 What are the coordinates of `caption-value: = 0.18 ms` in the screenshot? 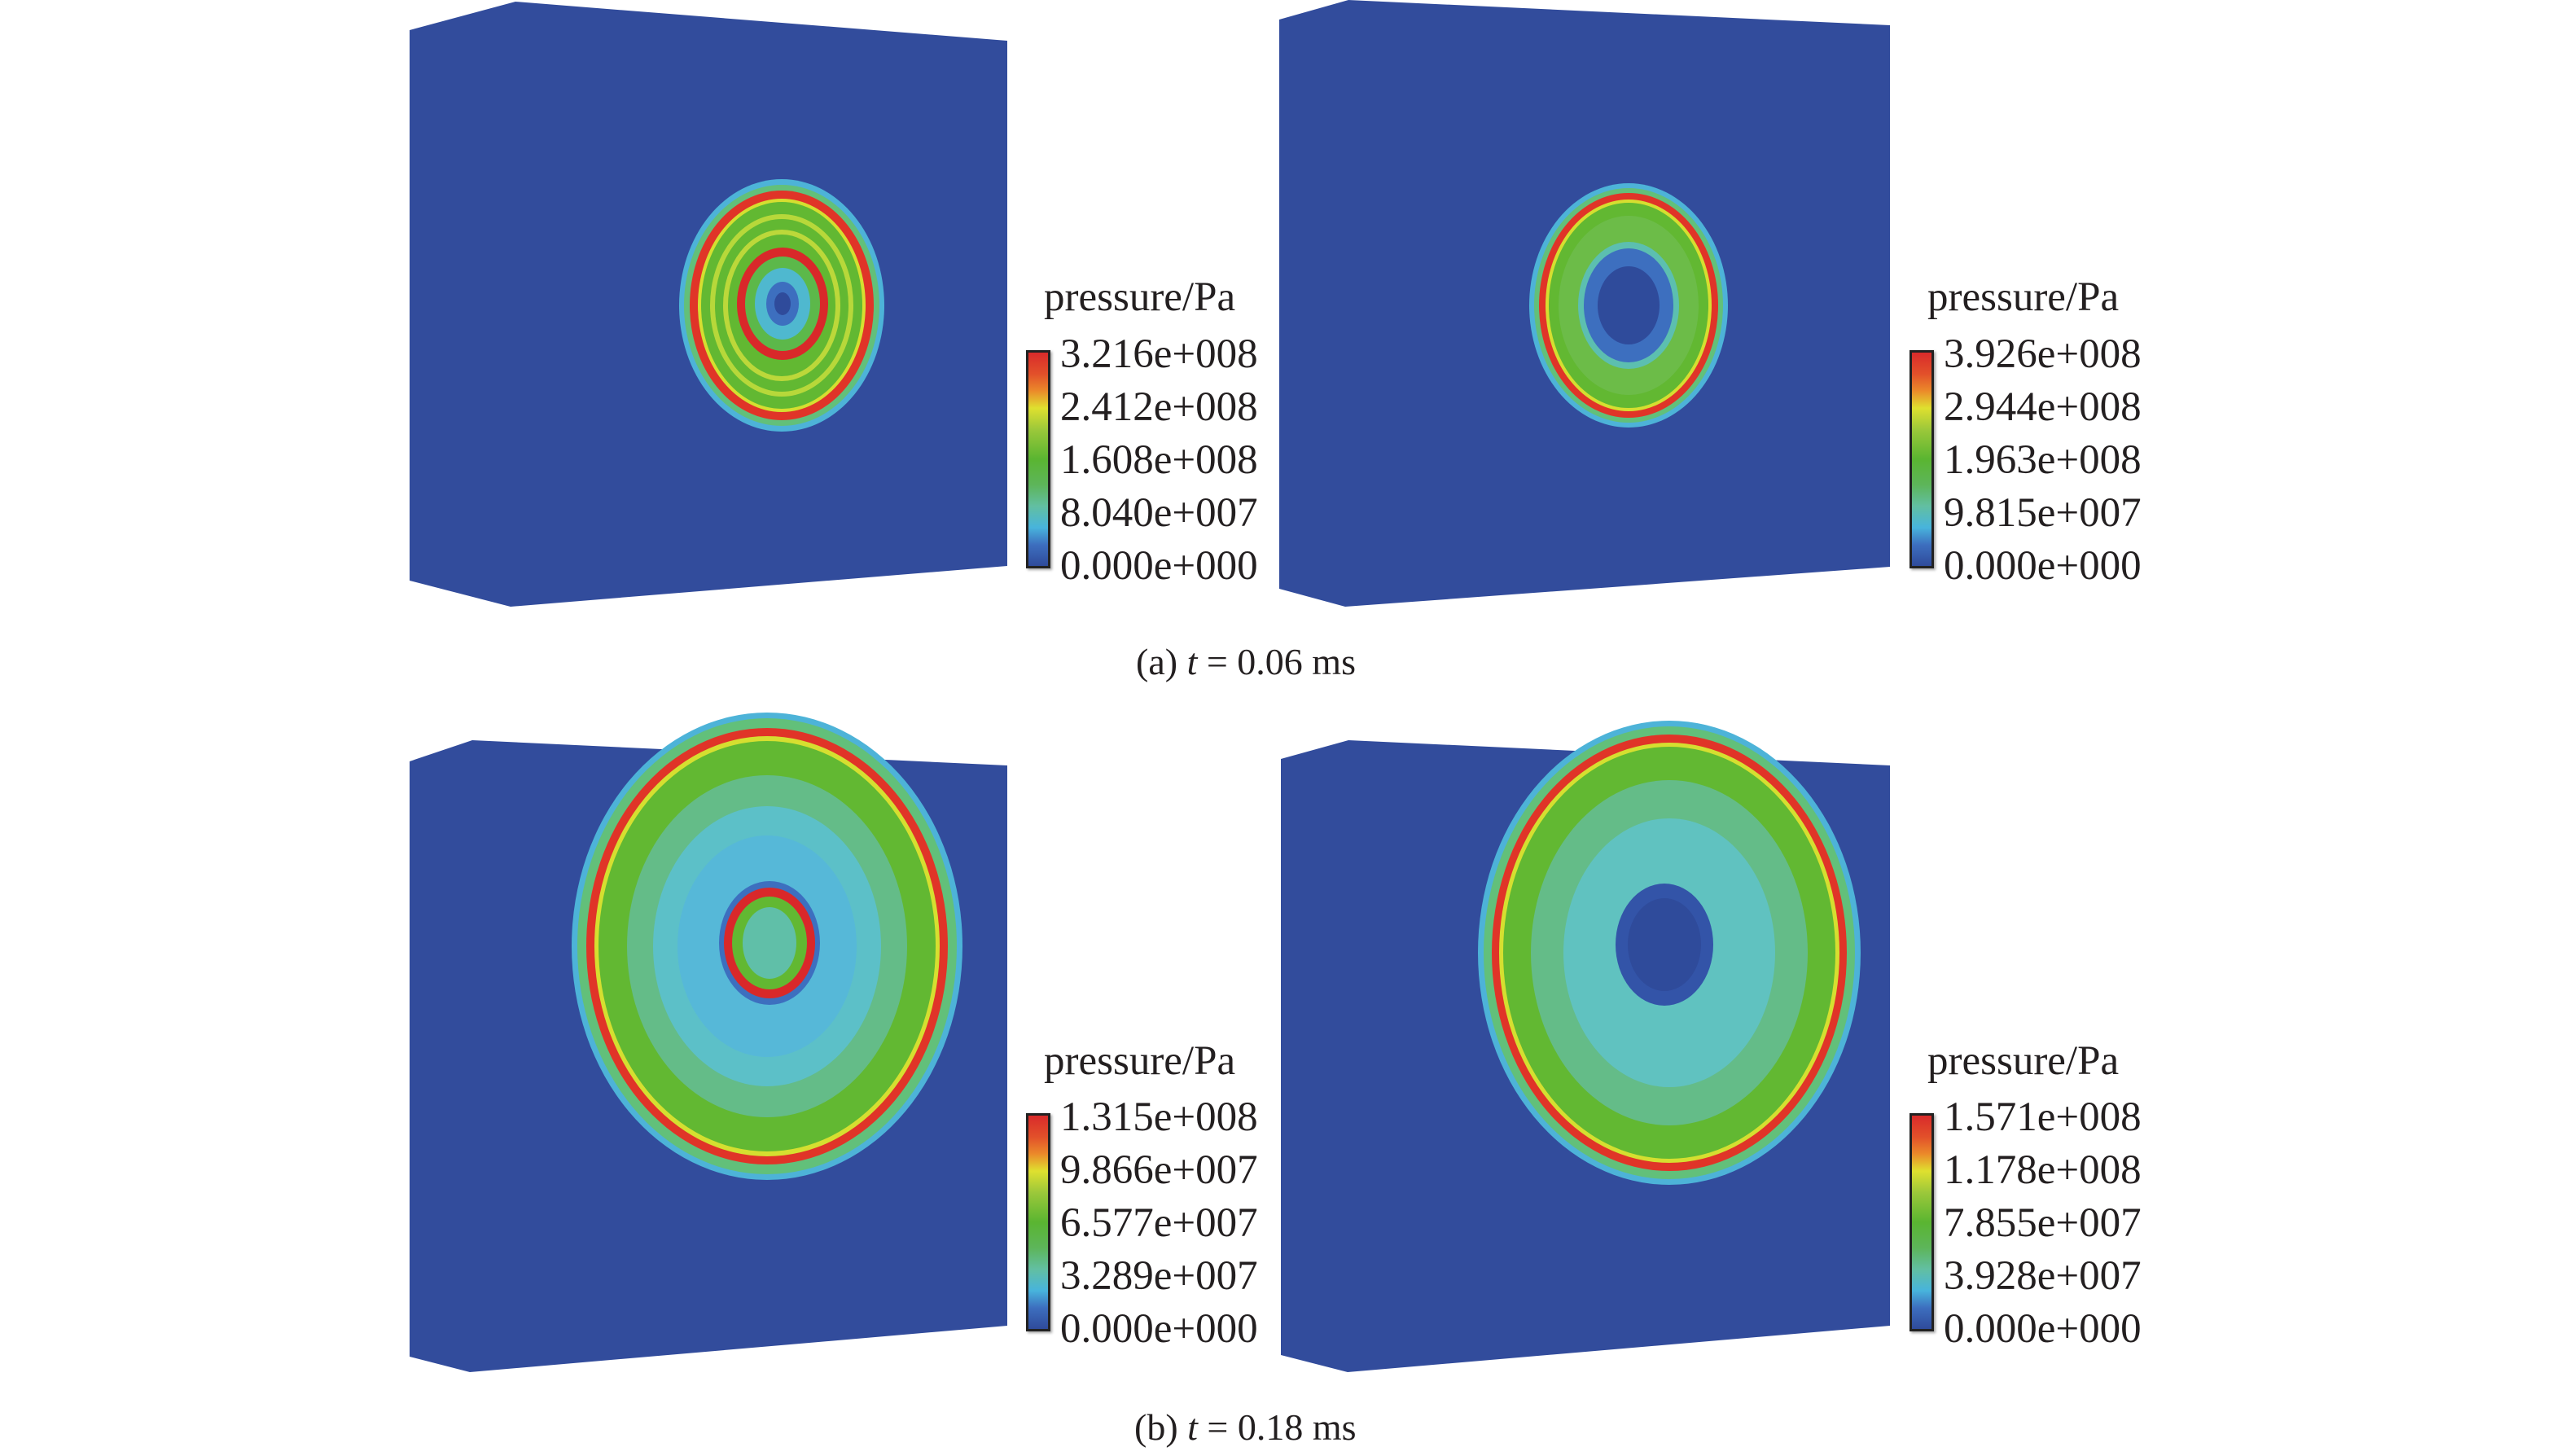 It's located at (1277, 1427).